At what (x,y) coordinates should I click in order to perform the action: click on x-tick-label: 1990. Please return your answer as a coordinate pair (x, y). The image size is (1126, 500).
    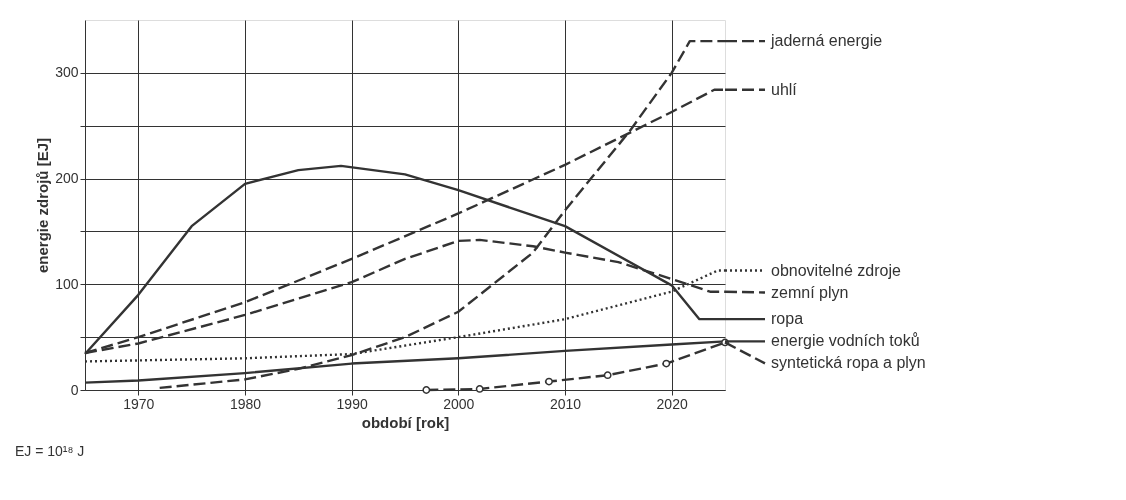
    Looking at the image, I should click on (352, 403).